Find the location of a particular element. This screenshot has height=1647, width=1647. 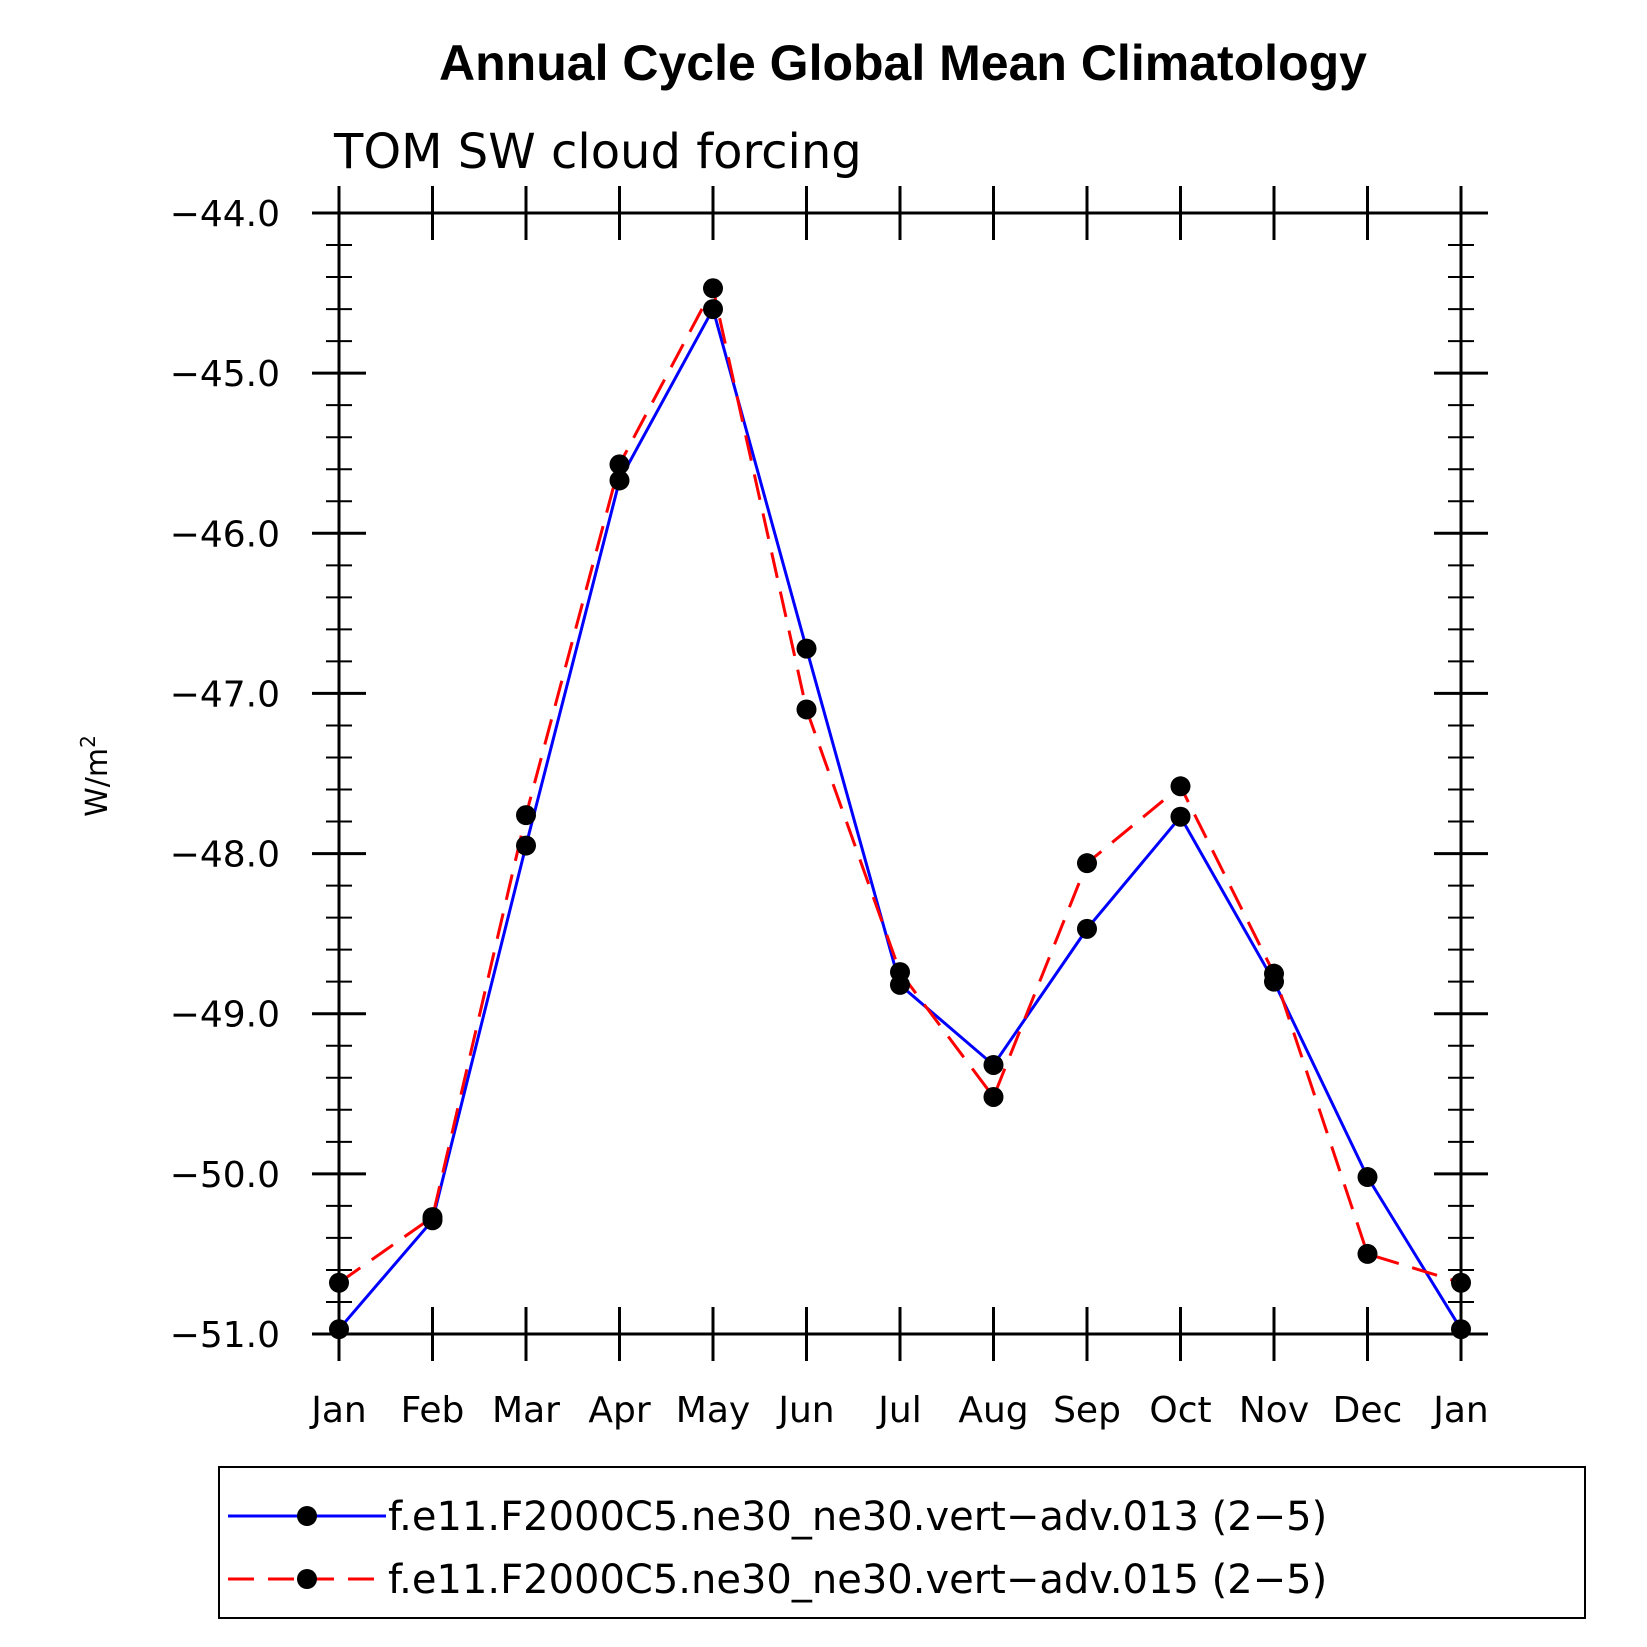

x-tick-label: Feb is located at coordinates (433, 1410).